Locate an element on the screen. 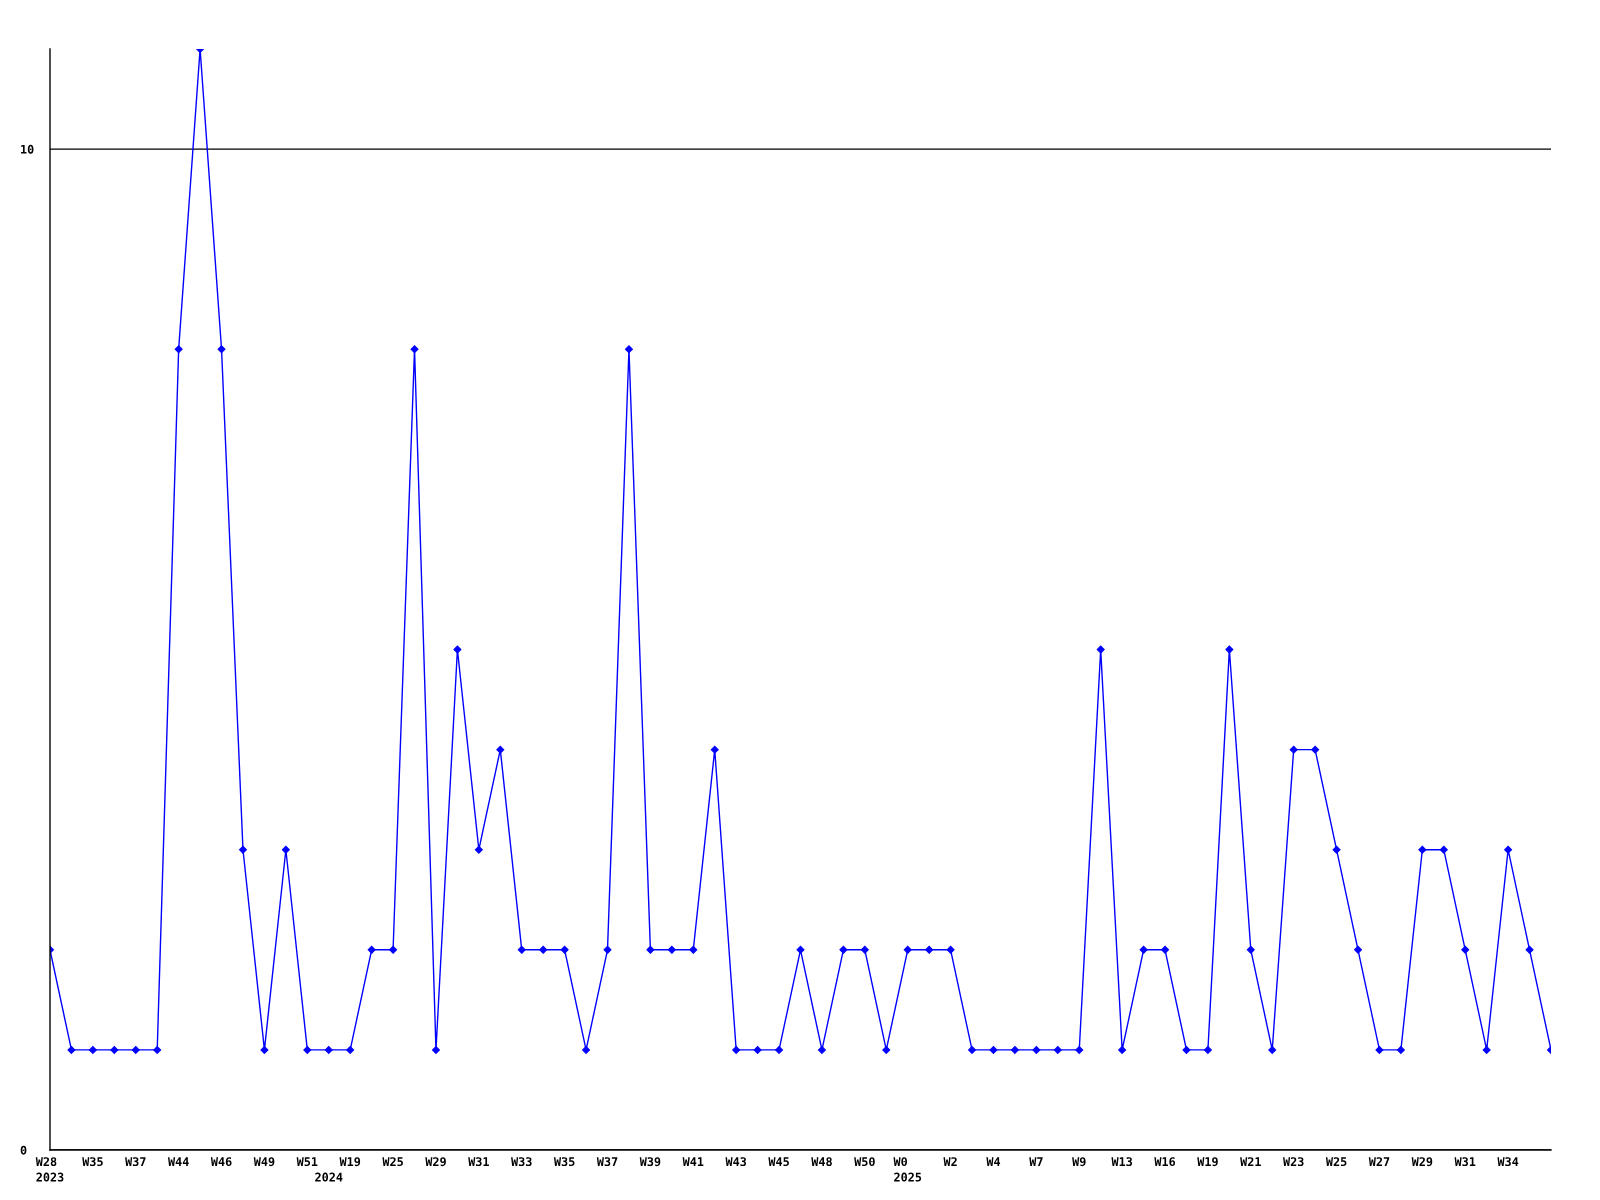 The height and width of the screenshot is (1200, 1600). x-tick-label: W21 is located at coordinates (1250, 1161).